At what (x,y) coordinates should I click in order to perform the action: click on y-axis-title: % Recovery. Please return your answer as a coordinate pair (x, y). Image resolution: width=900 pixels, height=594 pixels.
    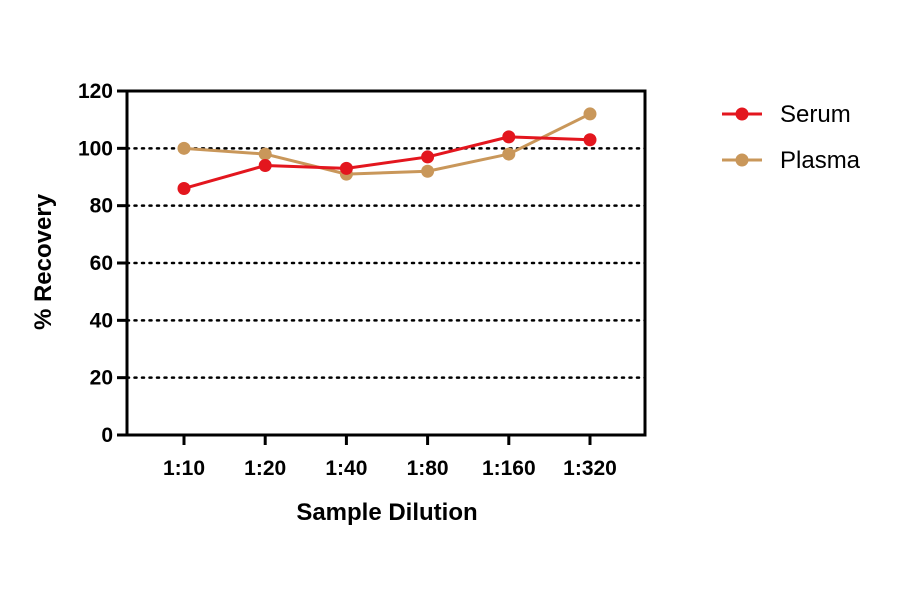
    Looking at the image, I should click on (43, 261).